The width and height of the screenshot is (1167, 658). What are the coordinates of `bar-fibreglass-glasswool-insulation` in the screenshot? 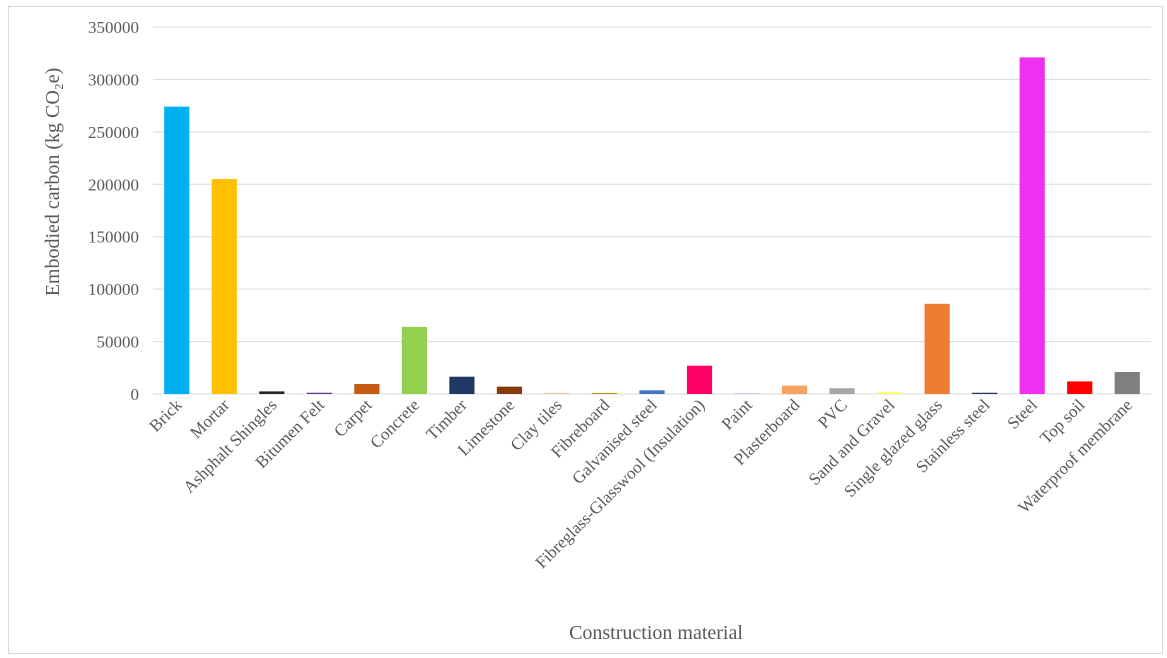 It's located at (699, 379).